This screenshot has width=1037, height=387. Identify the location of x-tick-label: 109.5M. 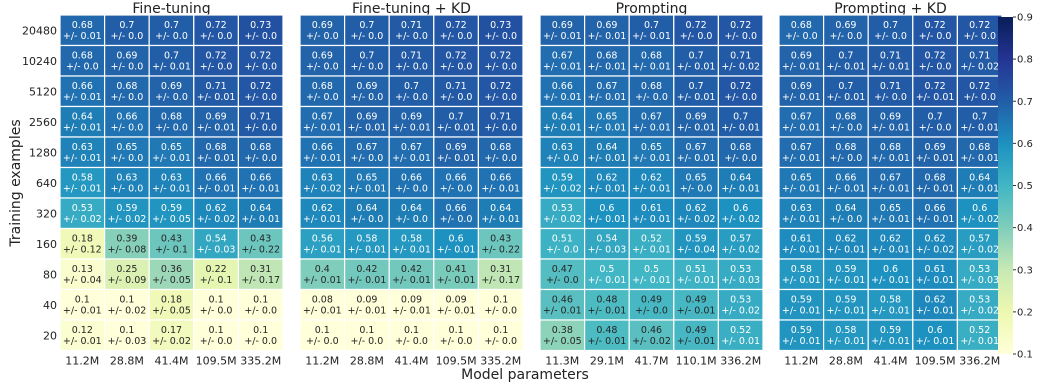
(456, 361).